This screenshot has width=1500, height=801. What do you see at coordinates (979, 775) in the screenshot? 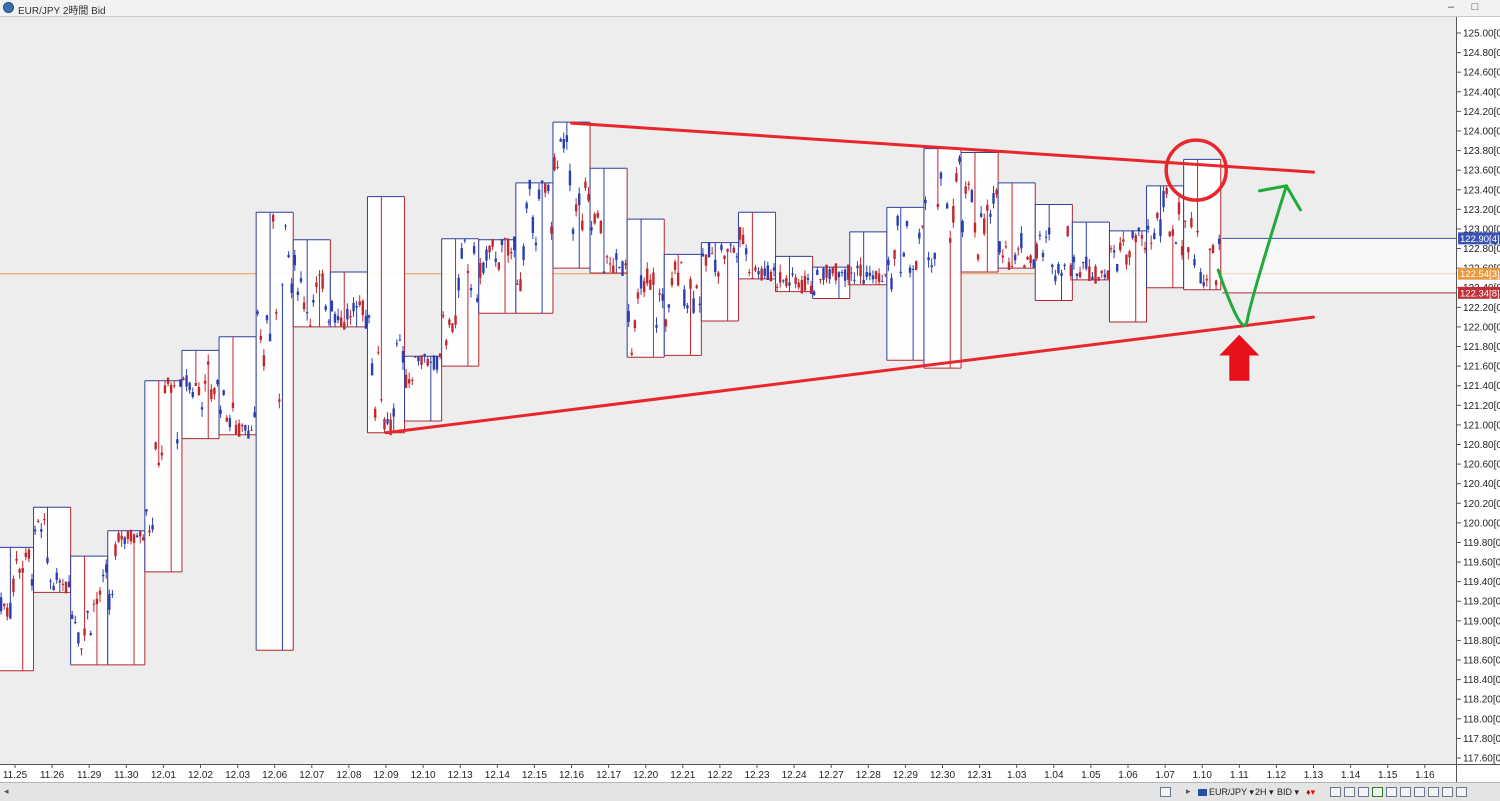
I see `time-tick-label: 12.31` at bounding box center [979, 775].